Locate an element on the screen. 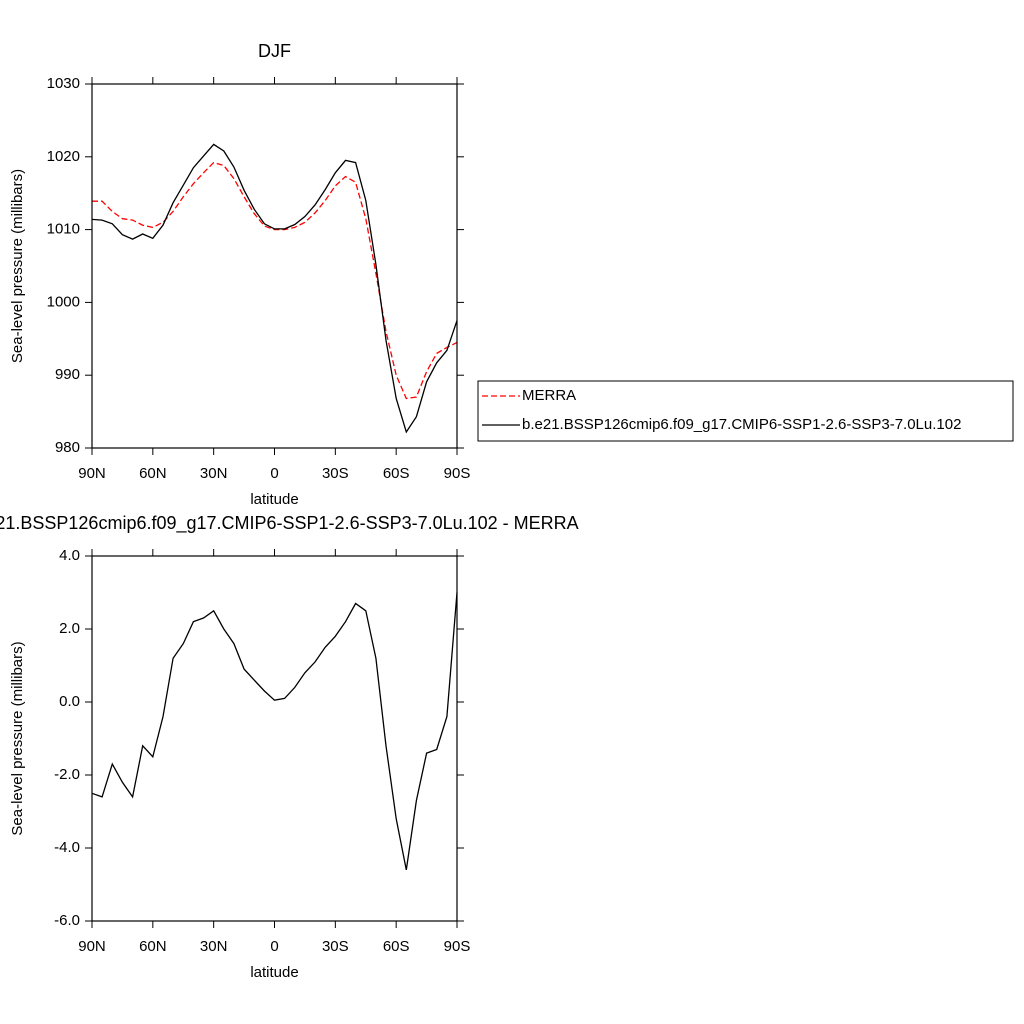  chart-title: DJF is located at coordinates (274, 51).